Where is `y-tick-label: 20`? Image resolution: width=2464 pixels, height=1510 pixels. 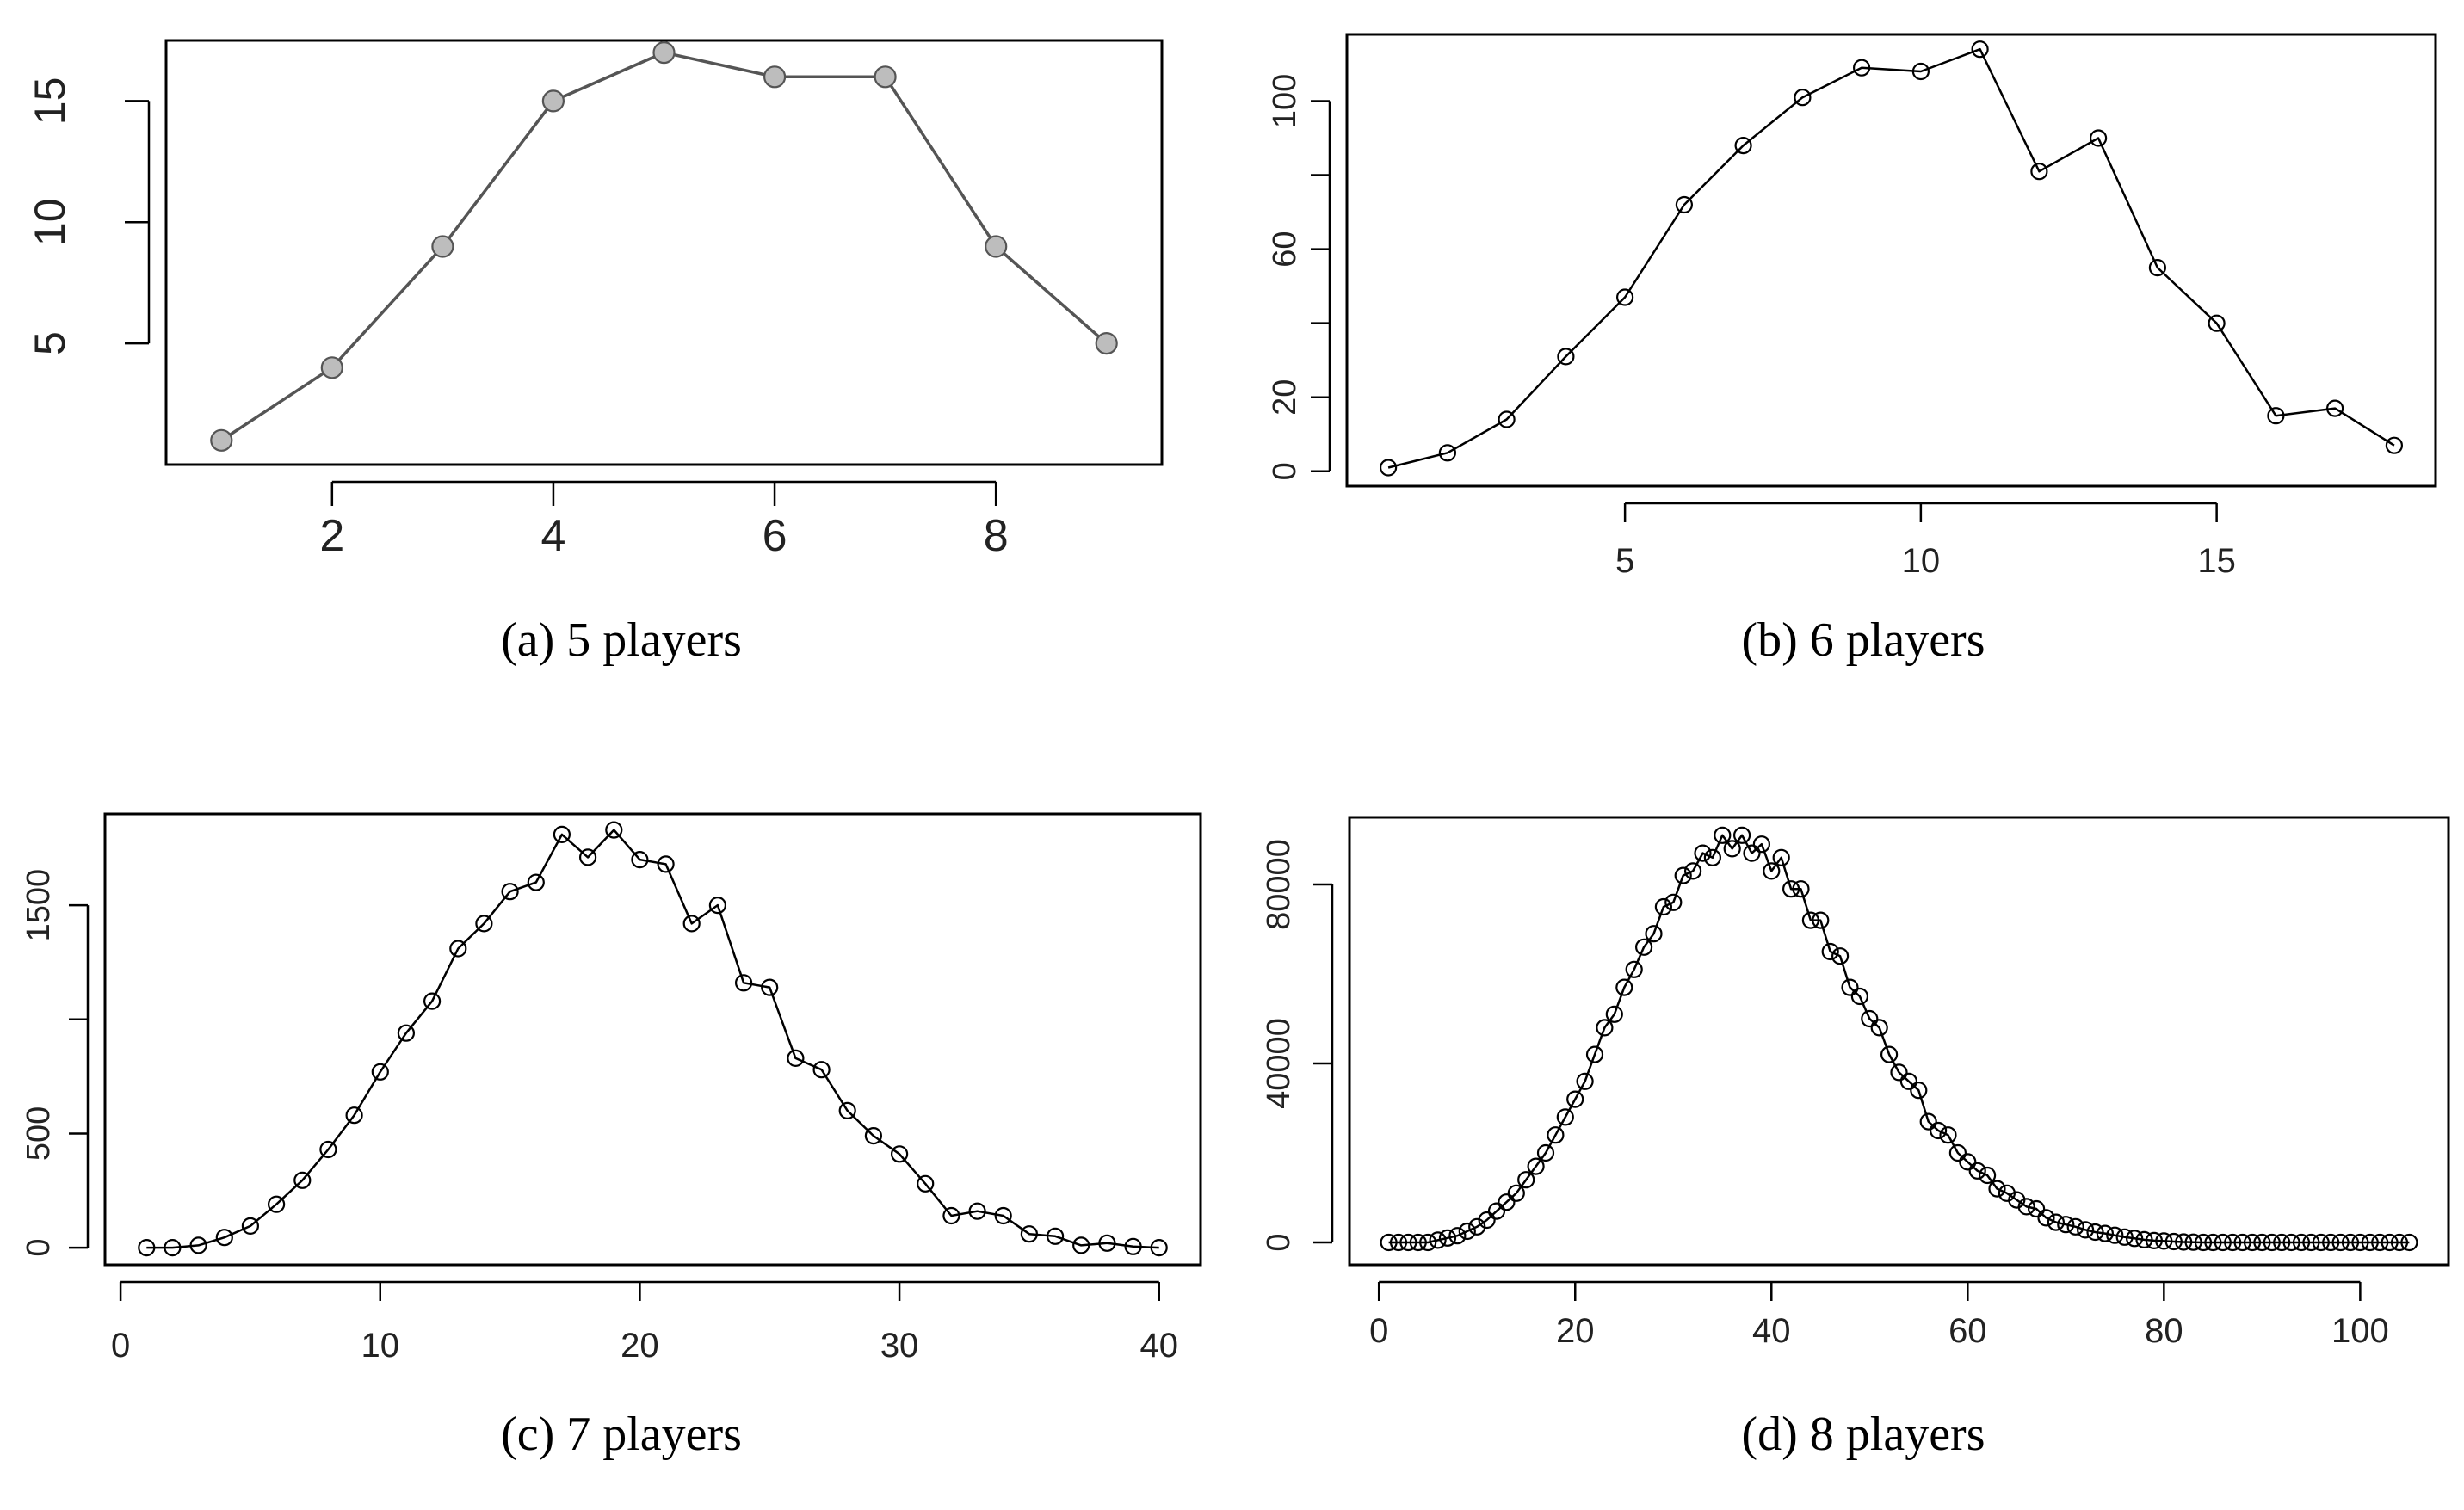 y-tick-label: 20 is located at coordinates (1285, 397).